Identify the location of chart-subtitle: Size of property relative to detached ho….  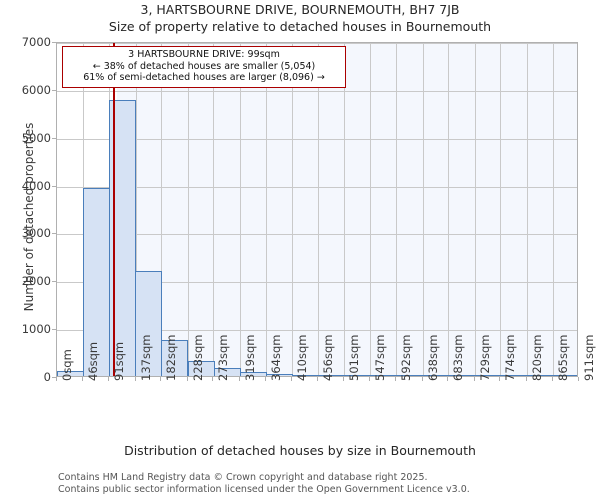
(300, 26).